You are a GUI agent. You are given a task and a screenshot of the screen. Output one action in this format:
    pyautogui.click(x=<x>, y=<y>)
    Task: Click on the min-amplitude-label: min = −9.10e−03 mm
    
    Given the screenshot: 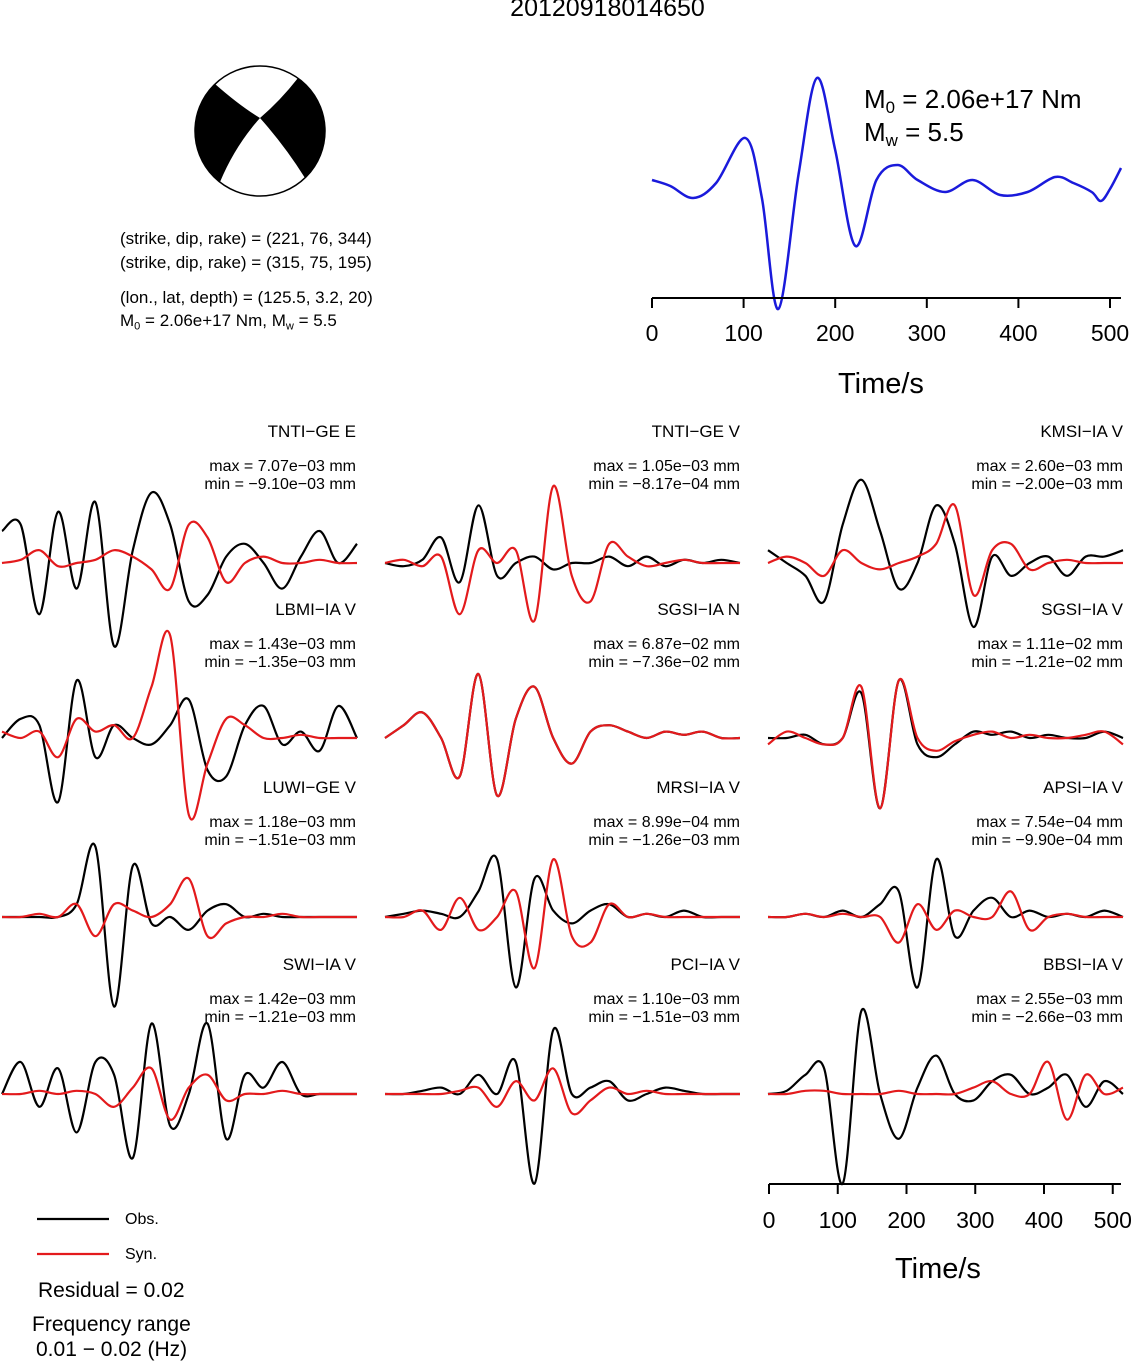 What is the action you would take?
    pyautogui.click(x=280, y=484)
    